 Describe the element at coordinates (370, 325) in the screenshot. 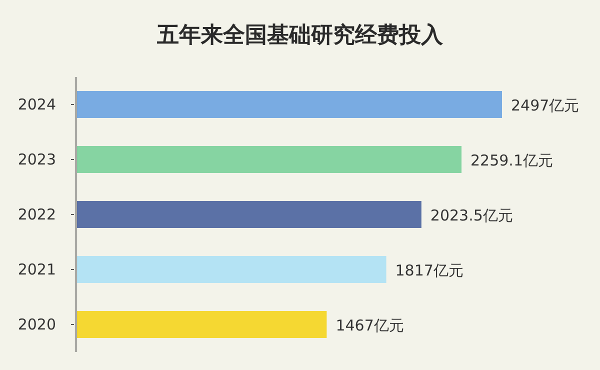

I see `data-label: 1467亿元` at that location.